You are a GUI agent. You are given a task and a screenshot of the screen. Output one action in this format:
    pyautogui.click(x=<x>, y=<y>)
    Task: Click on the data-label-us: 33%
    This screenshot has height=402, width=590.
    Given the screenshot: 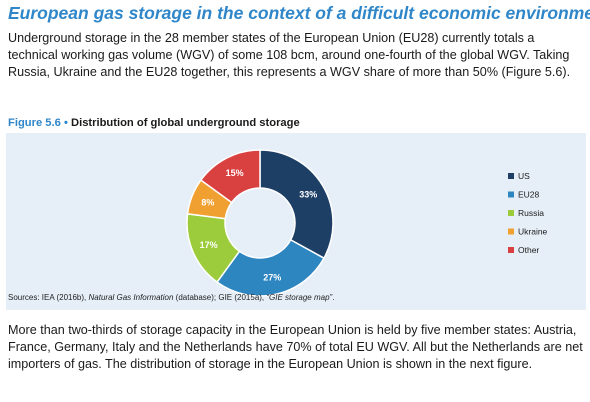 What is the action you would take?
    pyautogui.click(x=308, y=194)
    